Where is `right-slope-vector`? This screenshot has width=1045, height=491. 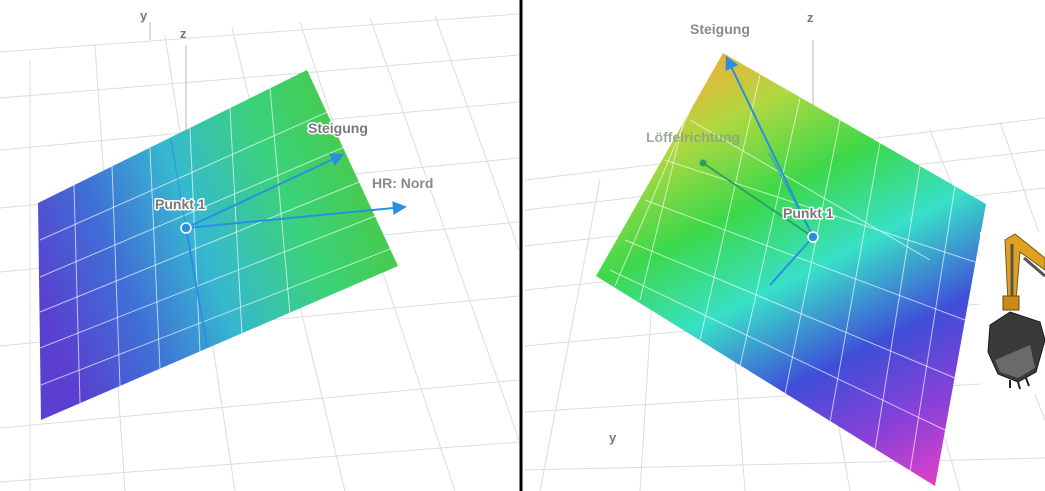
right-slope-vector is located at coordinates (769, 146).